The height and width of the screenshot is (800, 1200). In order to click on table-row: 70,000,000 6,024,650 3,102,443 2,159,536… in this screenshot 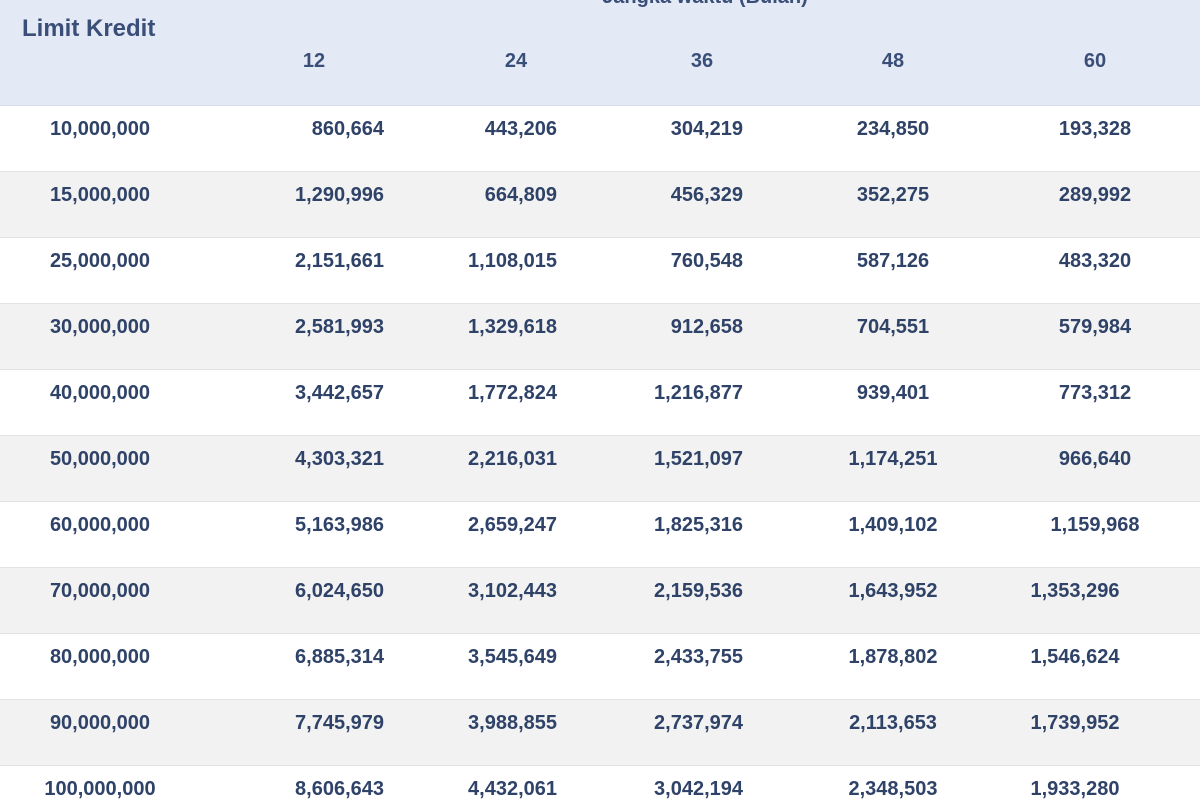, I will do `click(600, 601)`.